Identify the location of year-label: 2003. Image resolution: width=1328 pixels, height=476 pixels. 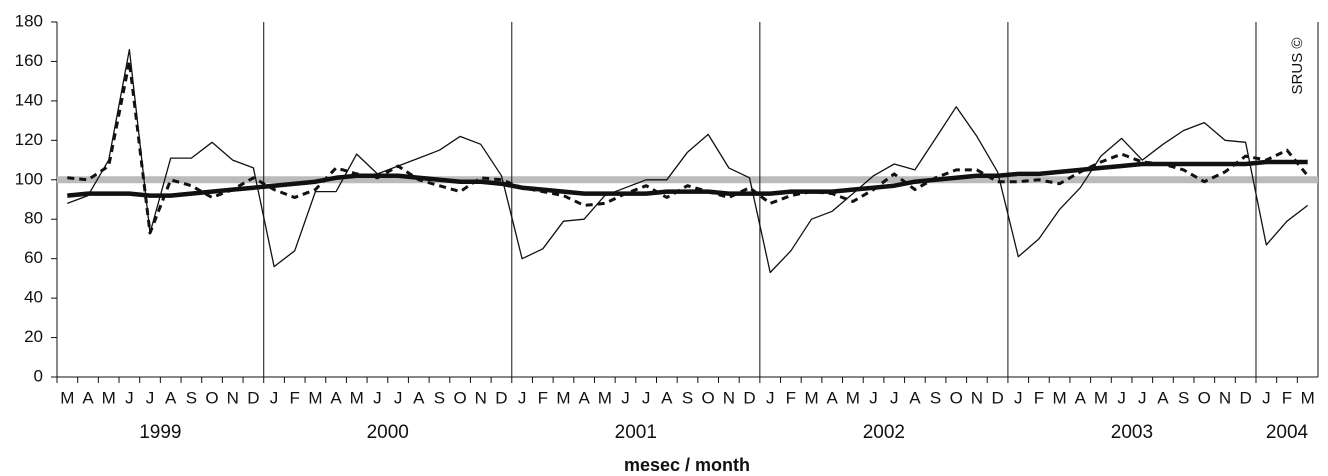
(1132, 432).